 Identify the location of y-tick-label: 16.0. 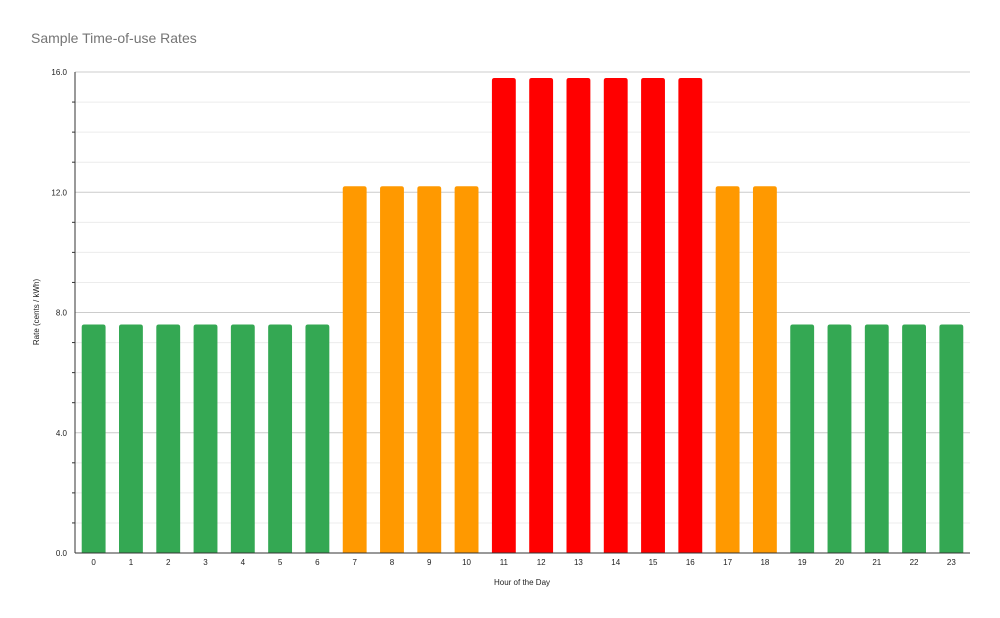
(59, 72).